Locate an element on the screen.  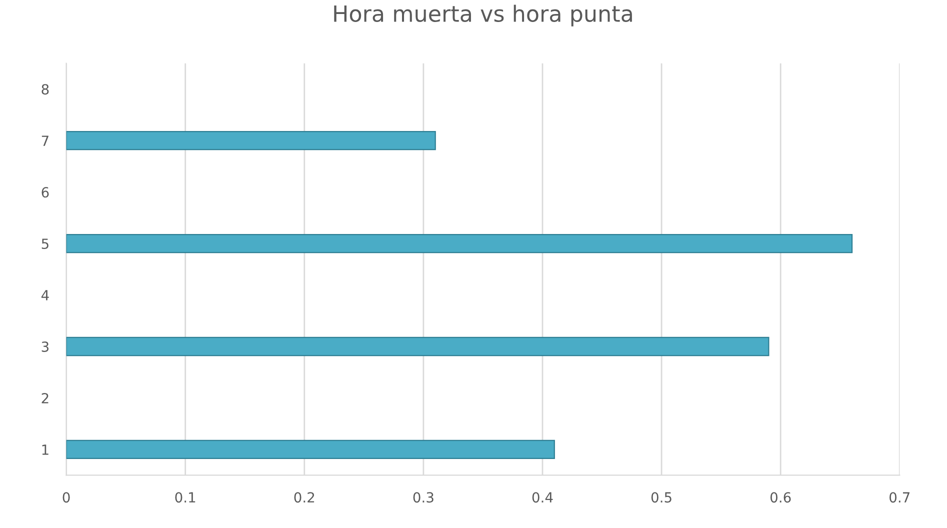
y-tick-label: 6 is located at coordinates (45, 192).